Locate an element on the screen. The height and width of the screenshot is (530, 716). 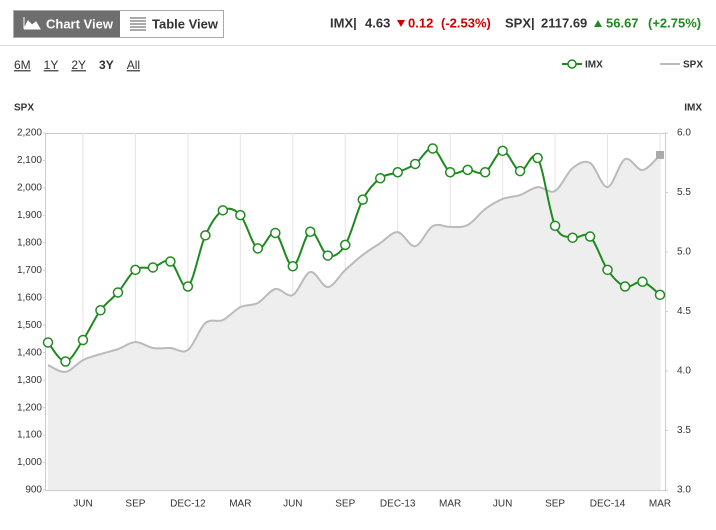
y2-tick-label: 4.0 is located at coordinates (684, 371).